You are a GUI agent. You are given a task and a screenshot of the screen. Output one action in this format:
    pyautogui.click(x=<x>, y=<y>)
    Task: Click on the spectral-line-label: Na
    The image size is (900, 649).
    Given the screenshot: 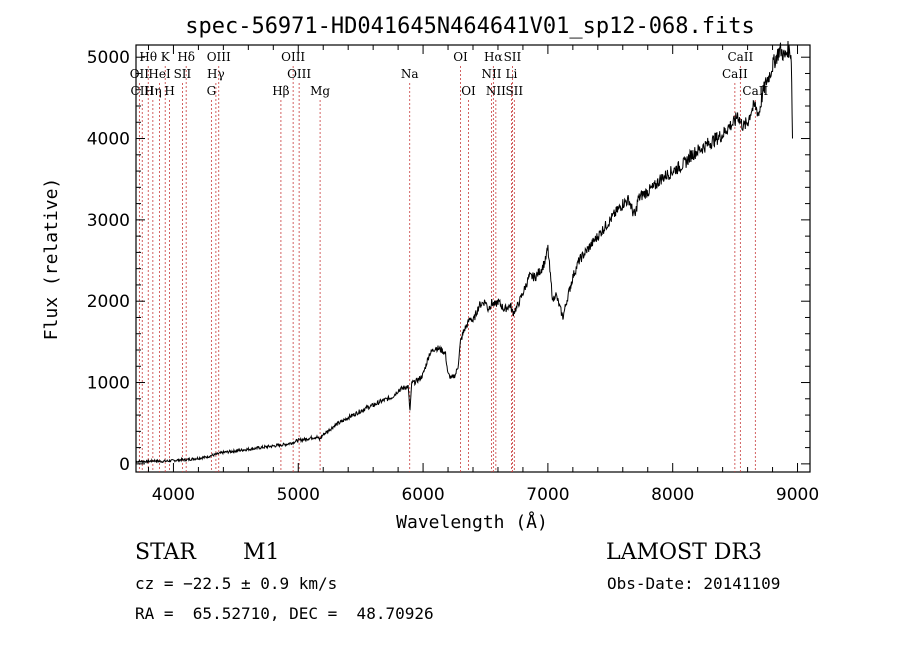 What is the action you would take?
    pyautogui.click(x=410, y=74)
    